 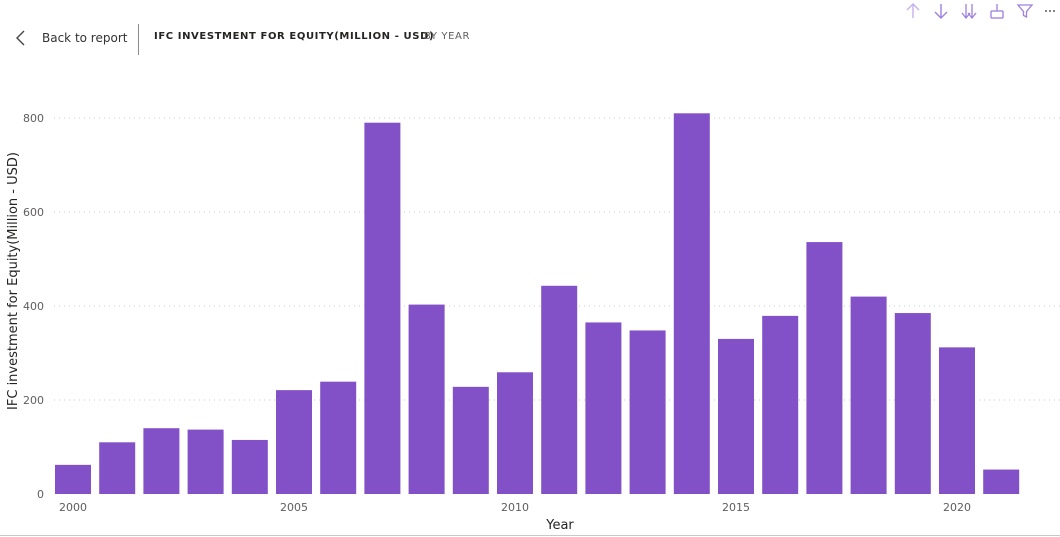 I want to click on y-tick-label: 600, so click(x=33, y=212).